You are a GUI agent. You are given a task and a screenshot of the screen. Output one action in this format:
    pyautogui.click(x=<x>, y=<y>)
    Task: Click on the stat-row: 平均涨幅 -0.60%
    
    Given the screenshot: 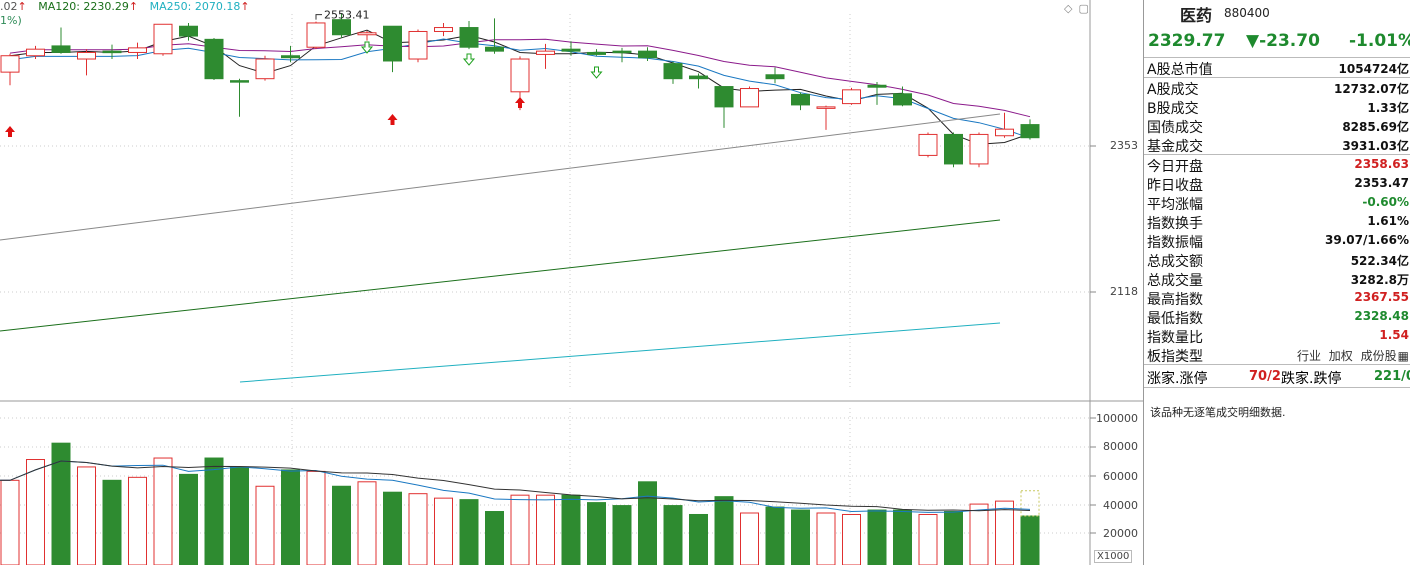 What is the action you would take?
    pyautogui.click(x=1277, y=203)
    